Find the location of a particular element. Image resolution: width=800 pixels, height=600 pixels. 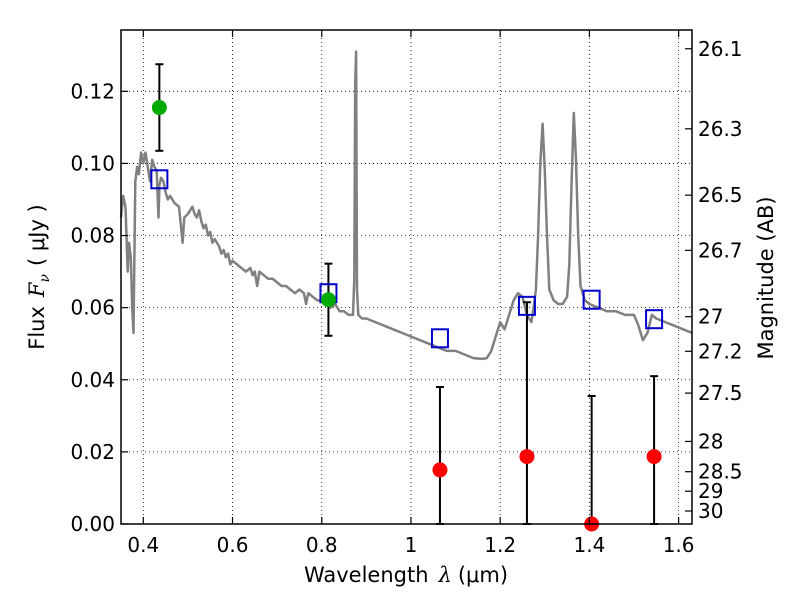

y-tick-label: 0.04 is located at coordinates (92, 380).